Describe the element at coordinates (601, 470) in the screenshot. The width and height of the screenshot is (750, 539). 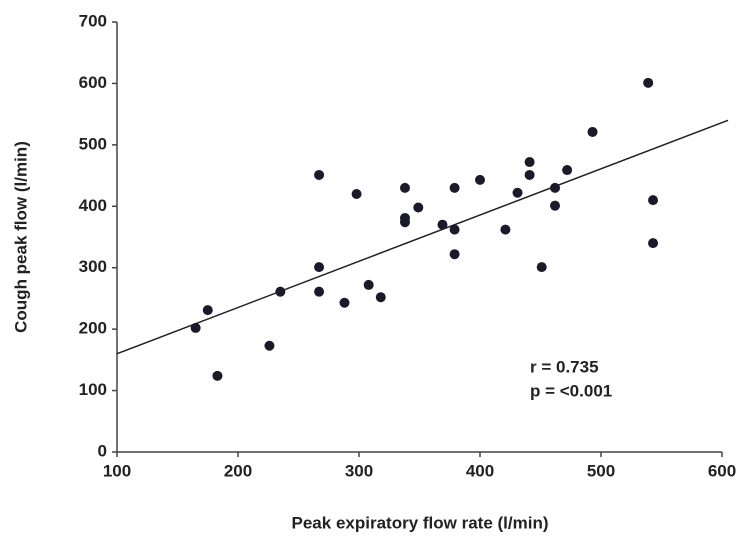
I see `x-tick-label: 500` at that location.